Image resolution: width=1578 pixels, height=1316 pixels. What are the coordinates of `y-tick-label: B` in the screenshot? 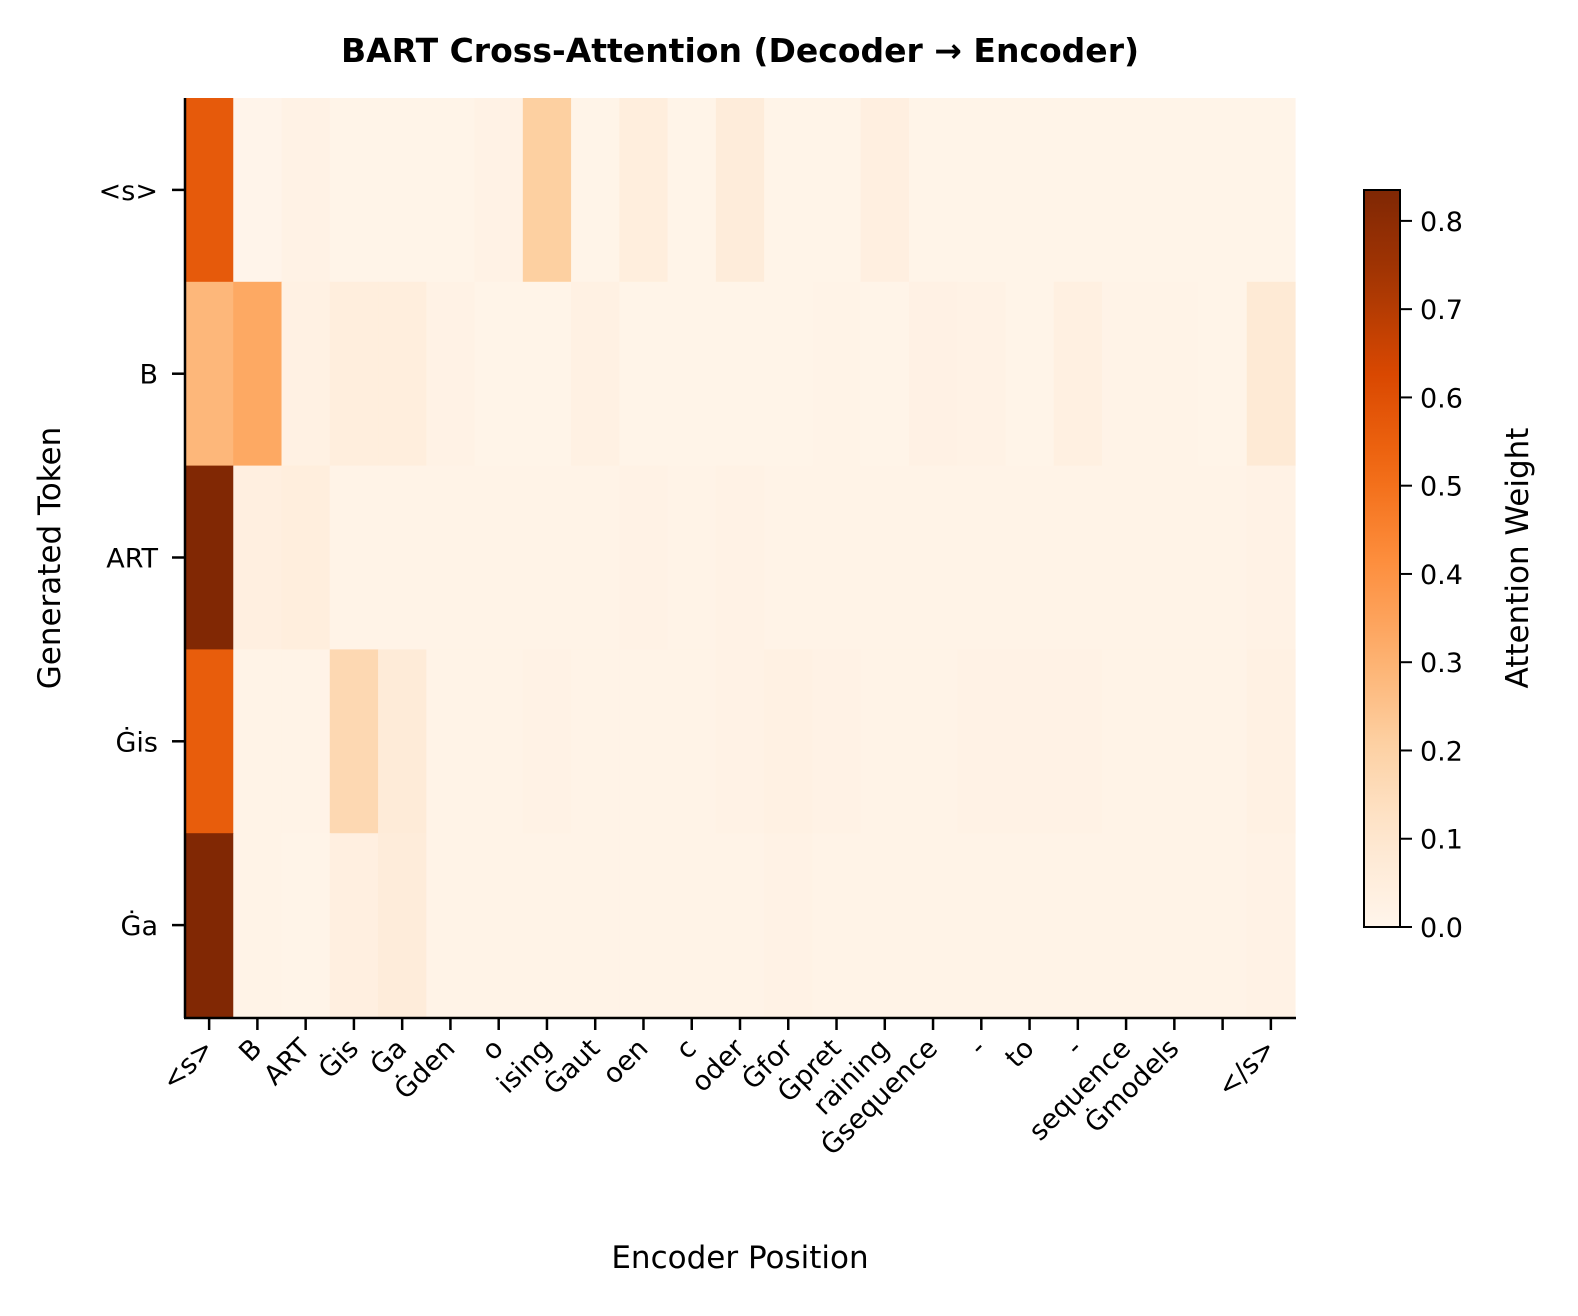 It's located at (148, 375).